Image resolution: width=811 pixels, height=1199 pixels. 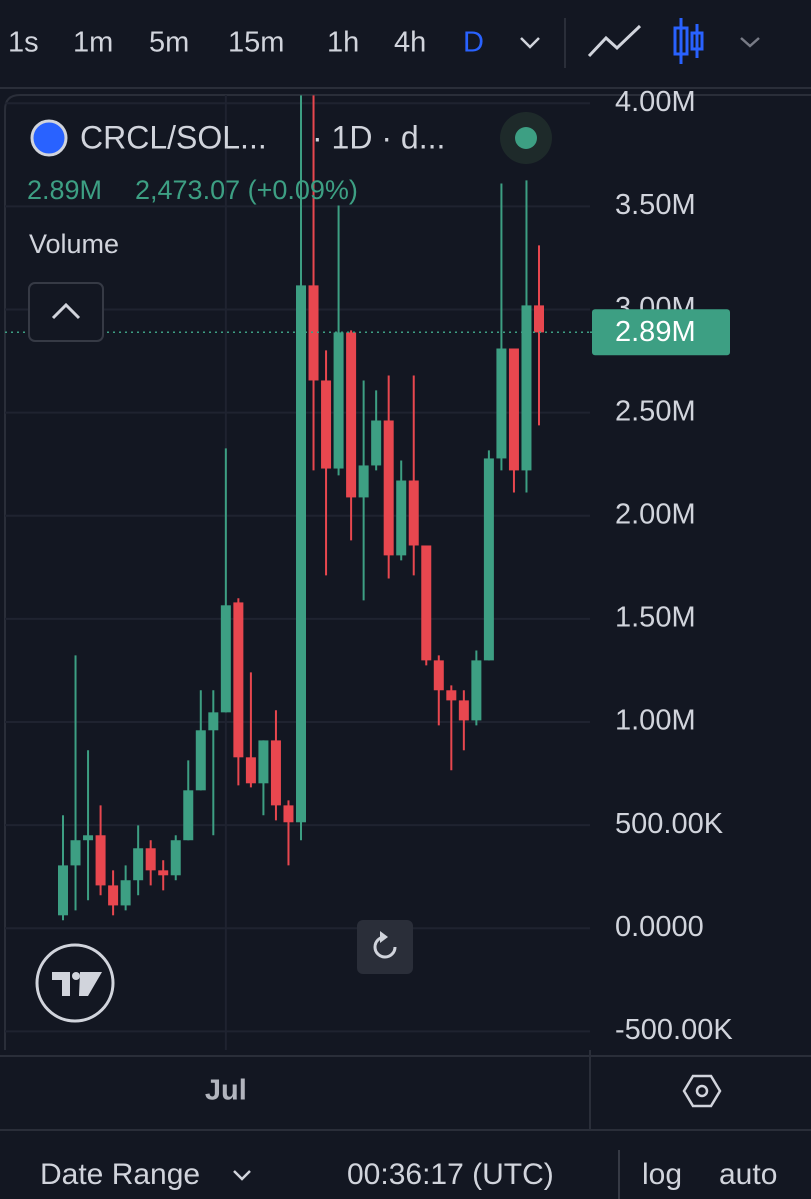 I want to click on y-tick-label: 1.50M, so click(x=655, y=618).